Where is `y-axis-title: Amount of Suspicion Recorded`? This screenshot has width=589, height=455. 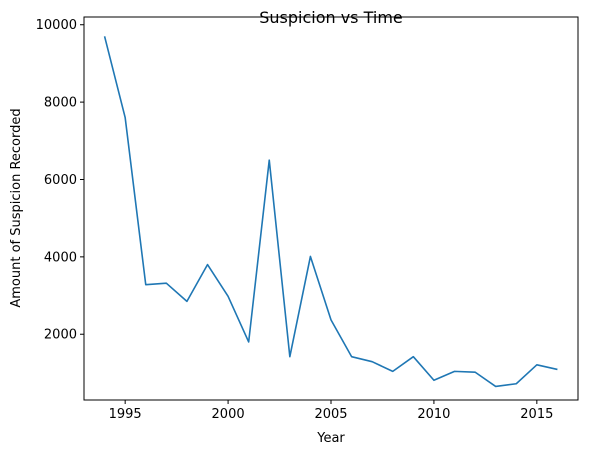 y-axis-title: Amount of Suspicion Recorded is located at coordinates (16, 207).